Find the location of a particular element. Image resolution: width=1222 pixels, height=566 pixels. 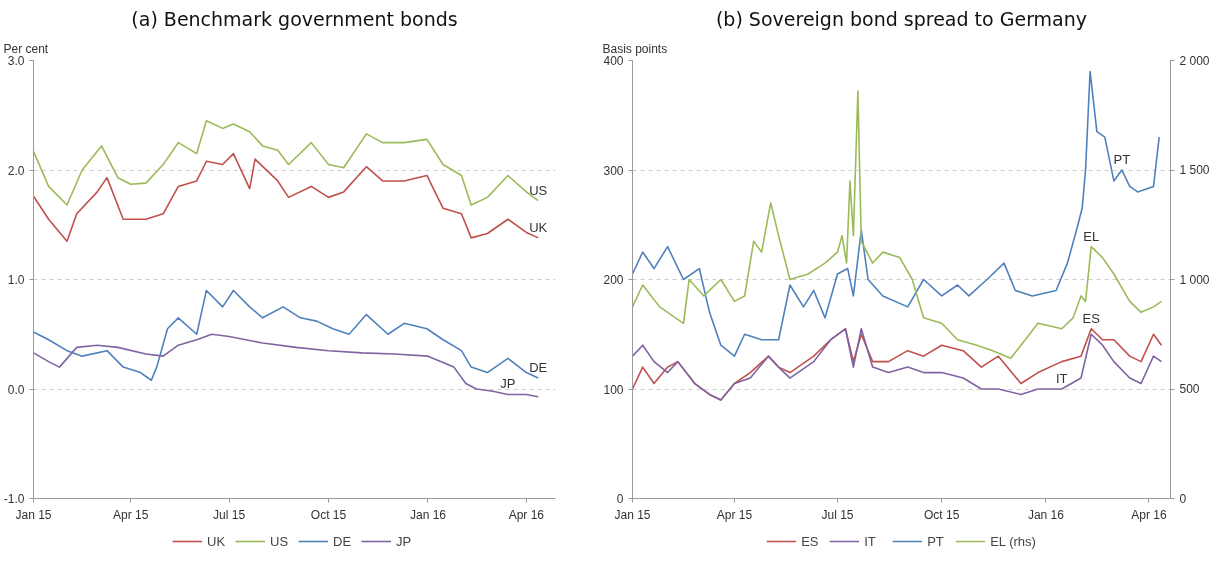

annotation: ES is located at coordinates (1091, 318).